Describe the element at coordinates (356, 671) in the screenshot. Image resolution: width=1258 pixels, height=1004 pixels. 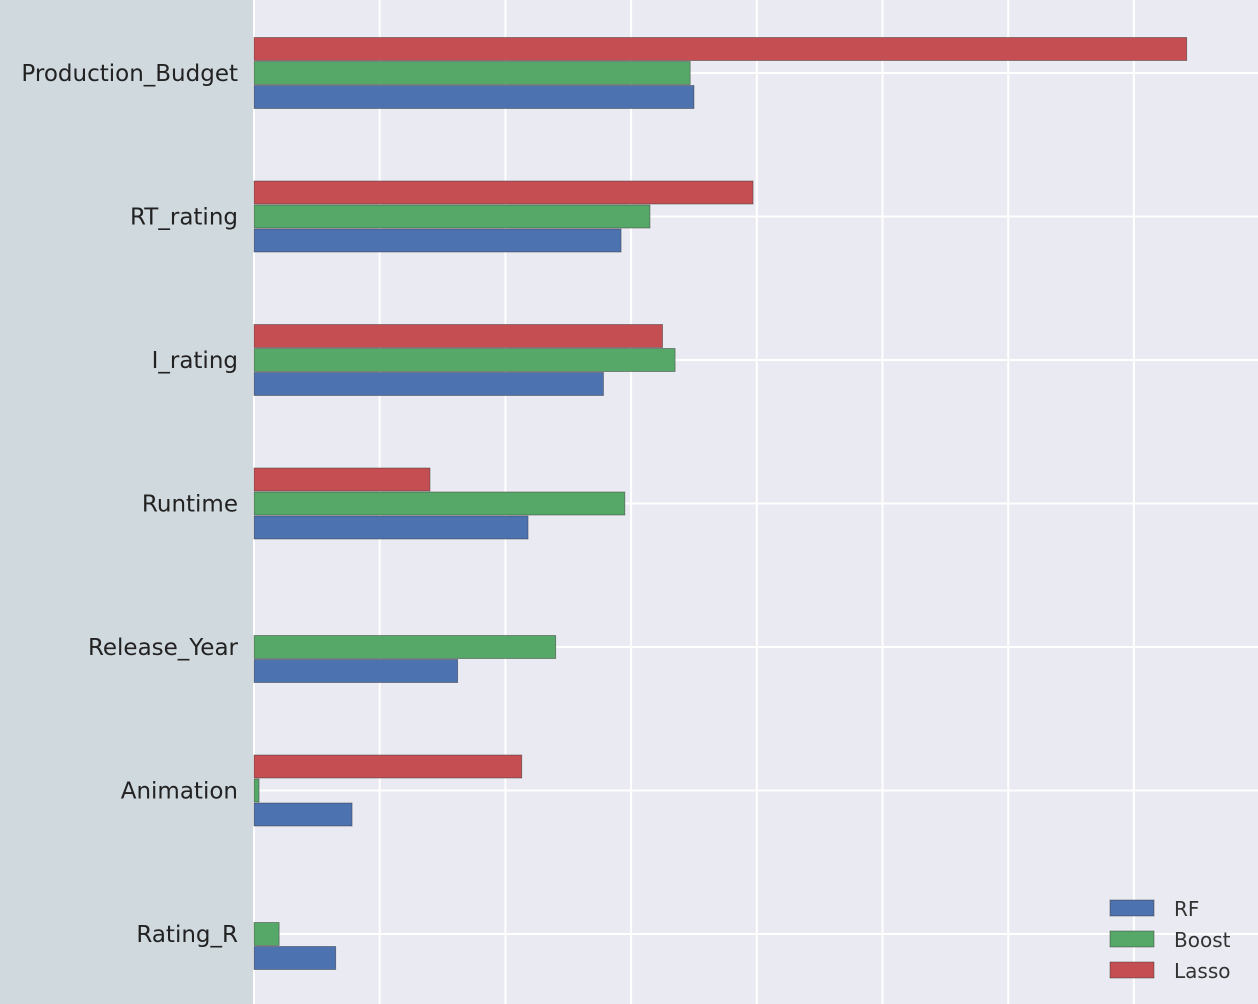
I see `bar-rf-release-year` at that location.